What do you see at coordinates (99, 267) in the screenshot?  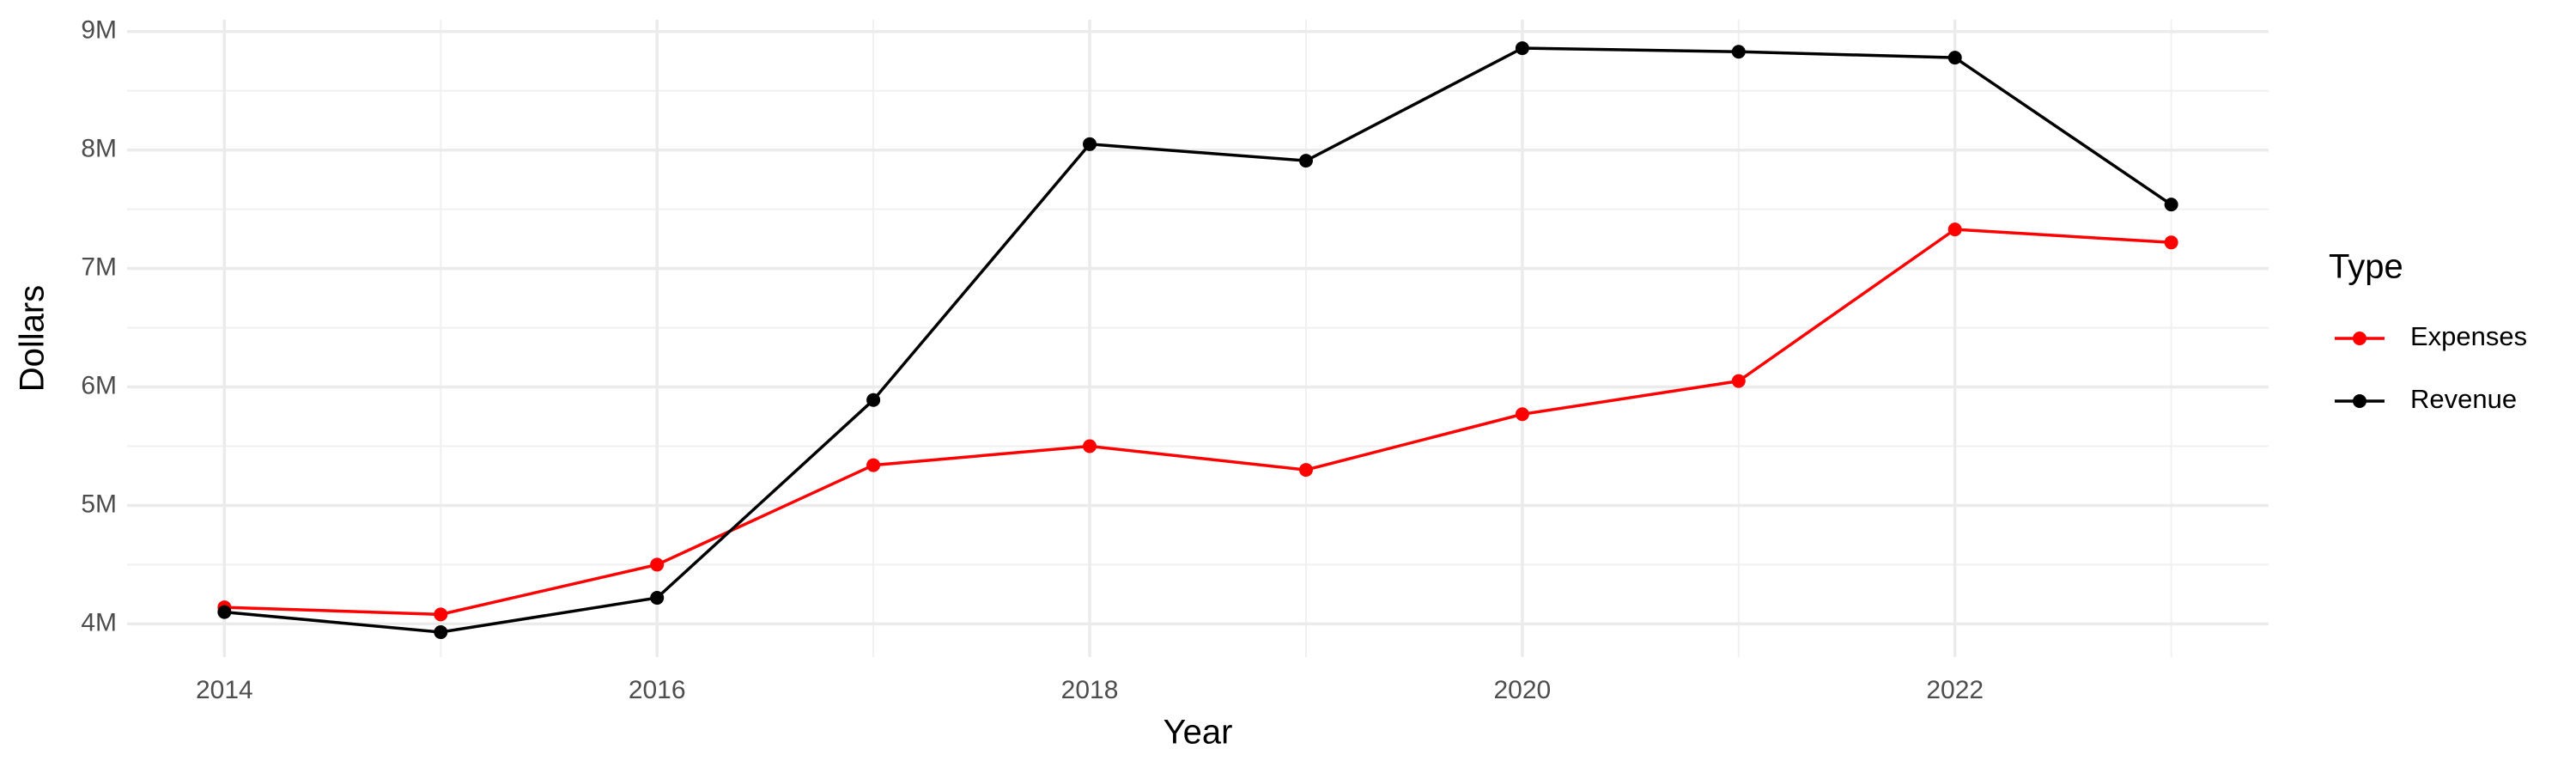 I see `y-tick-label: 7M` at bounding box center [99, 267].